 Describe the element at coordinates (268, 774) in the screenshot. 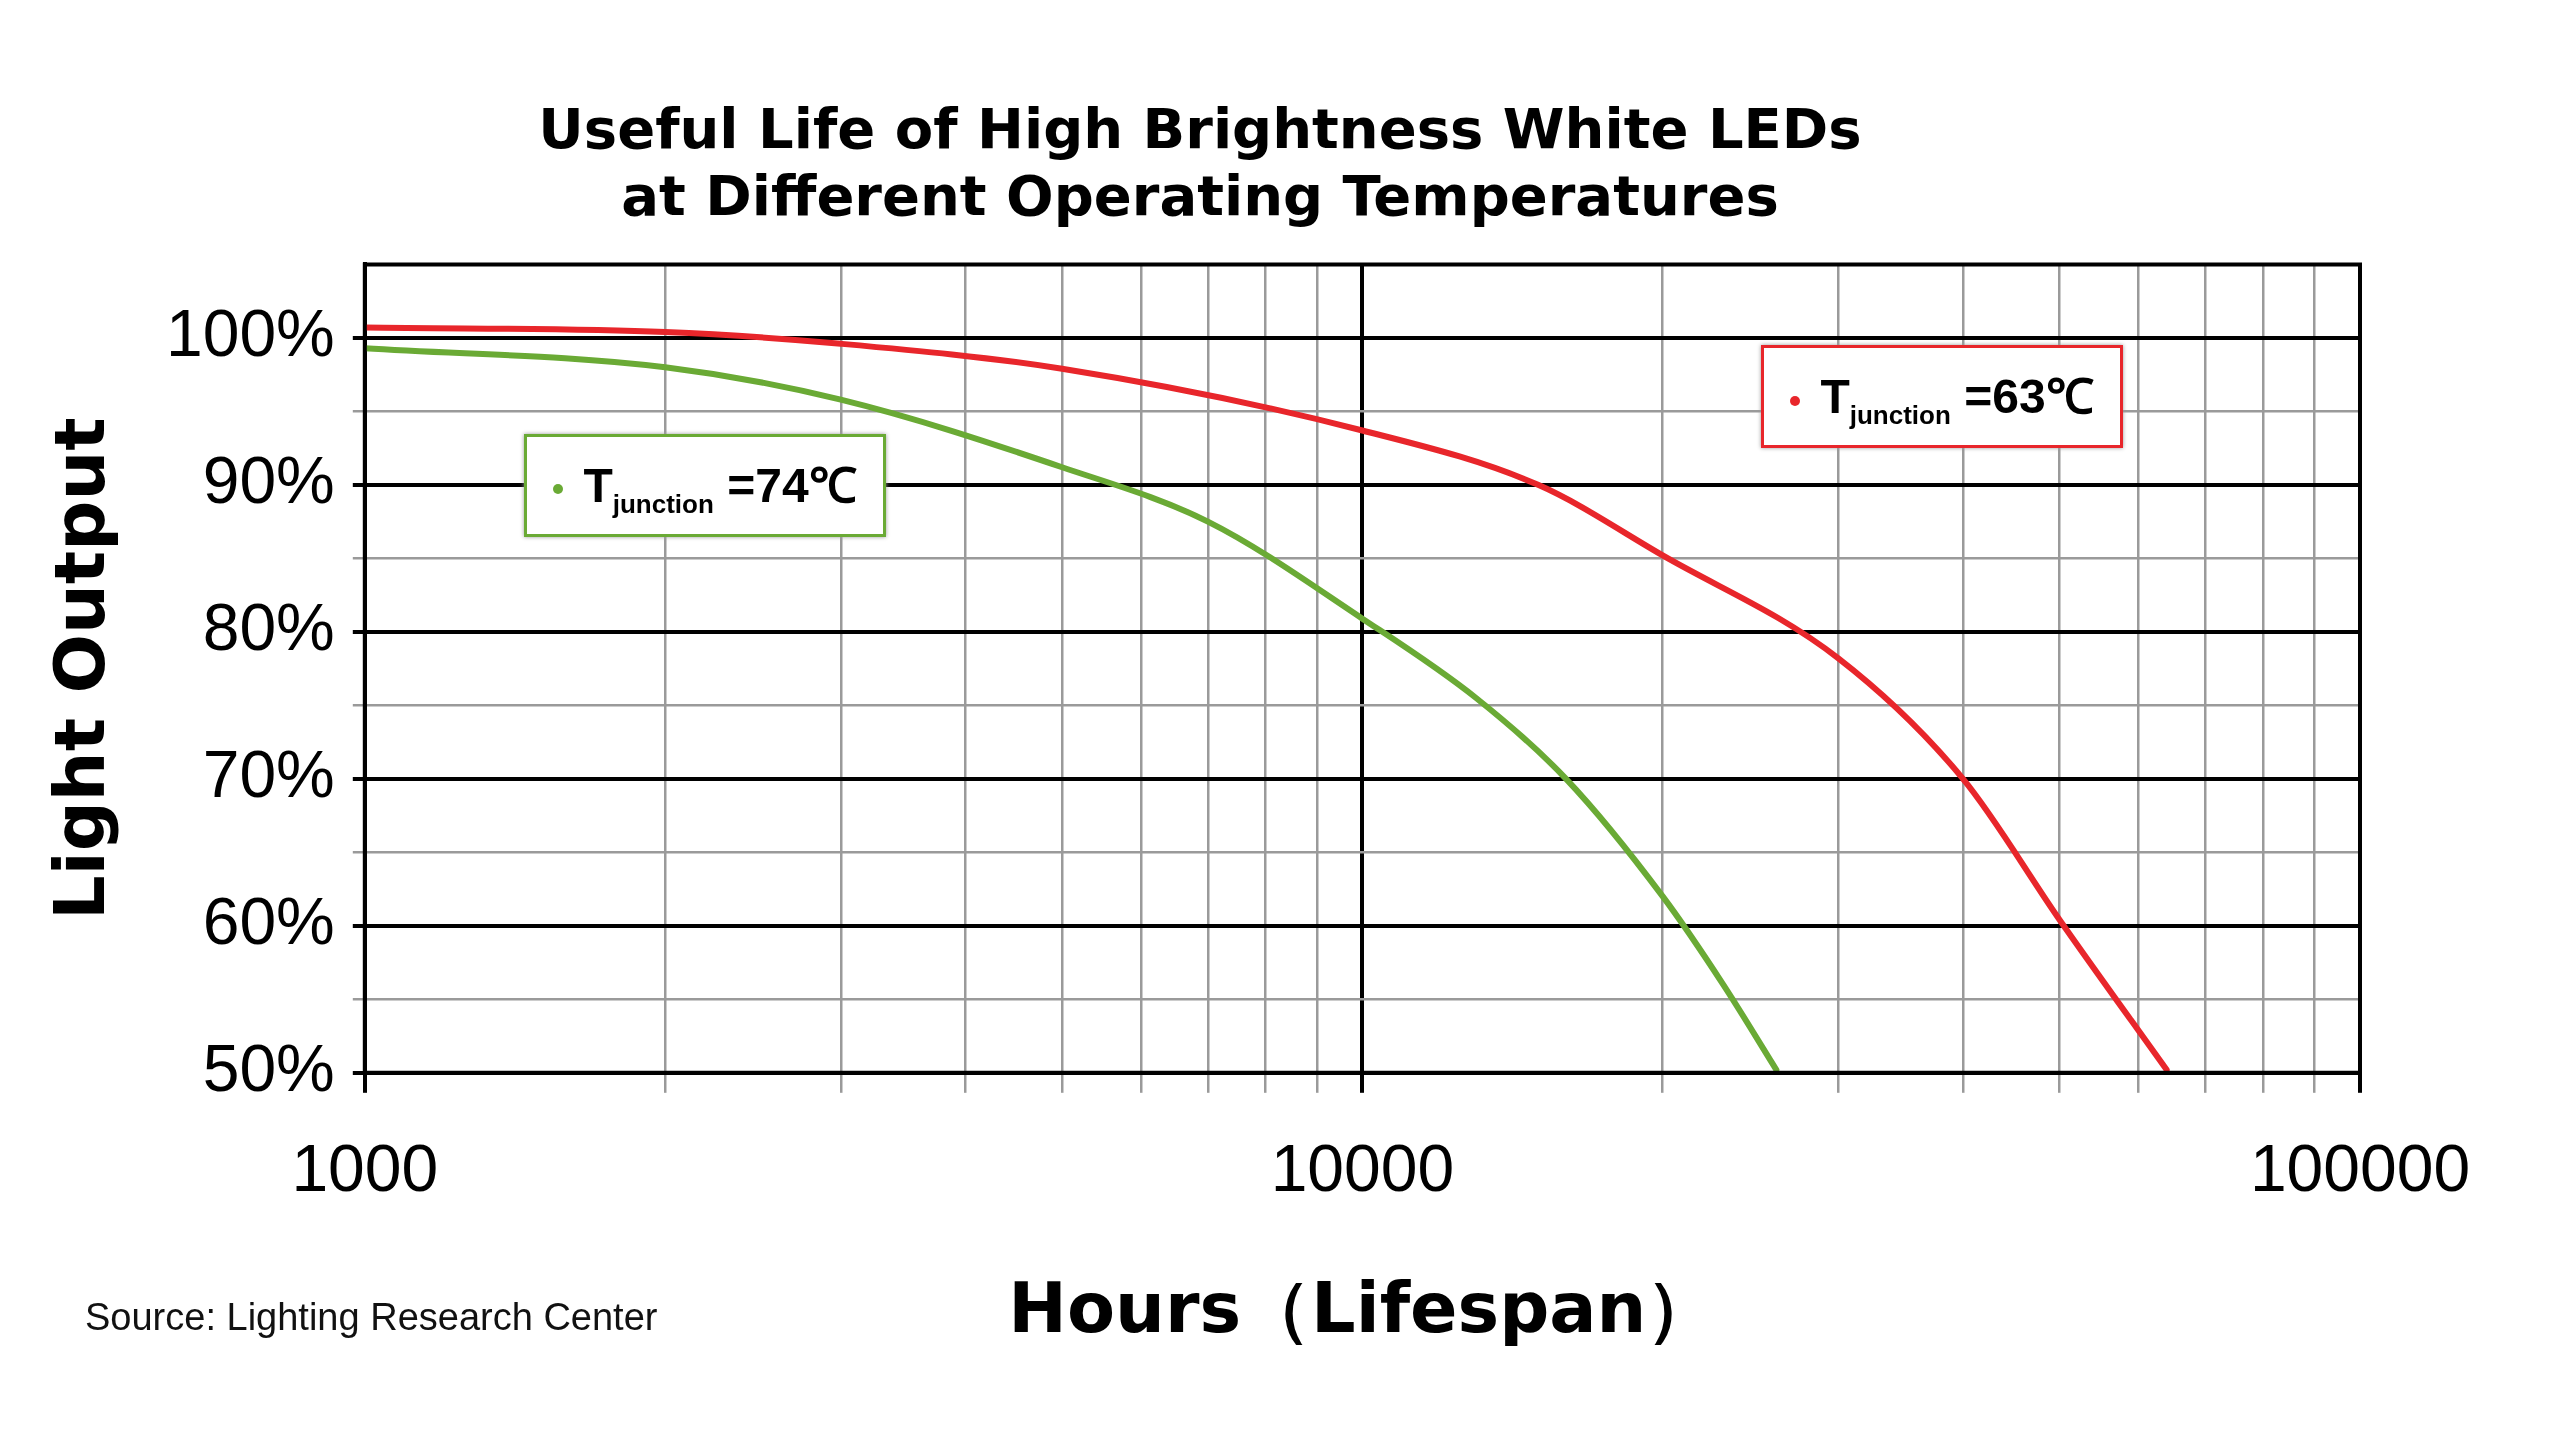

I see `y-tick-label: 70%` at that location.